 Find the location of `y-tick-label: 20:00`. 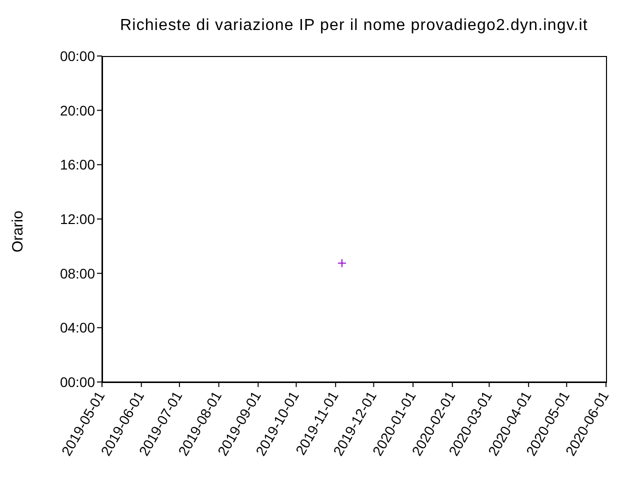

y-tick-label: 20:00 is located at coordinates (78, 110).